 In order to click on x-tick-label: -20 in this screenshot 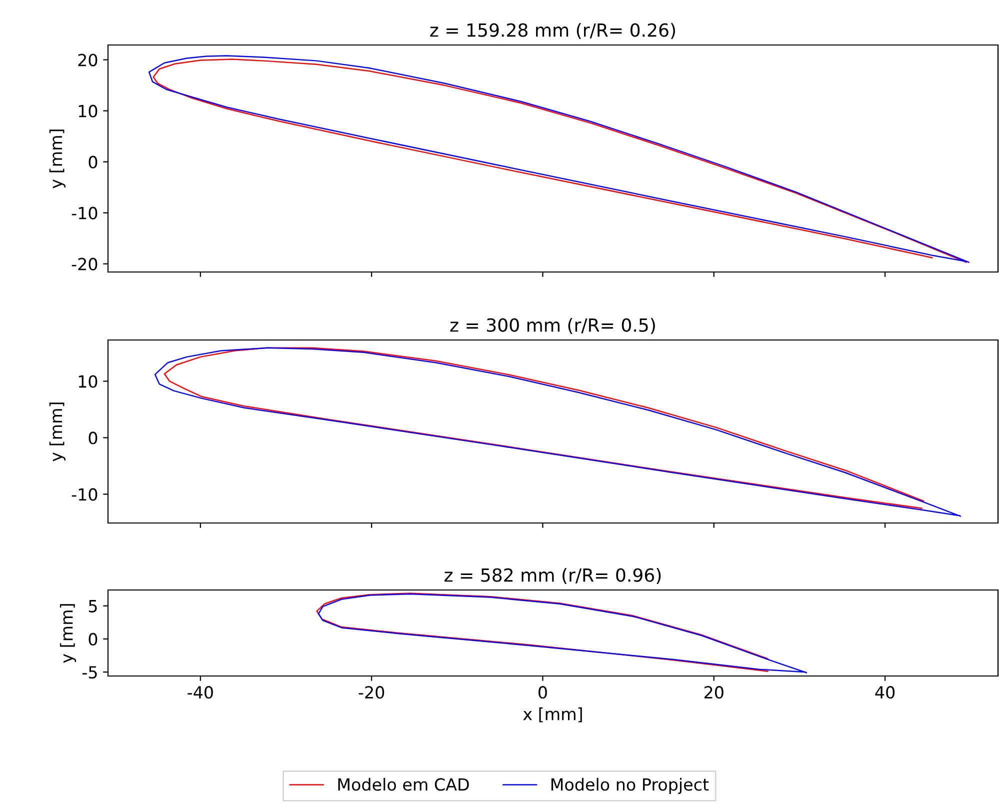, I will do `click(371, 692)`.